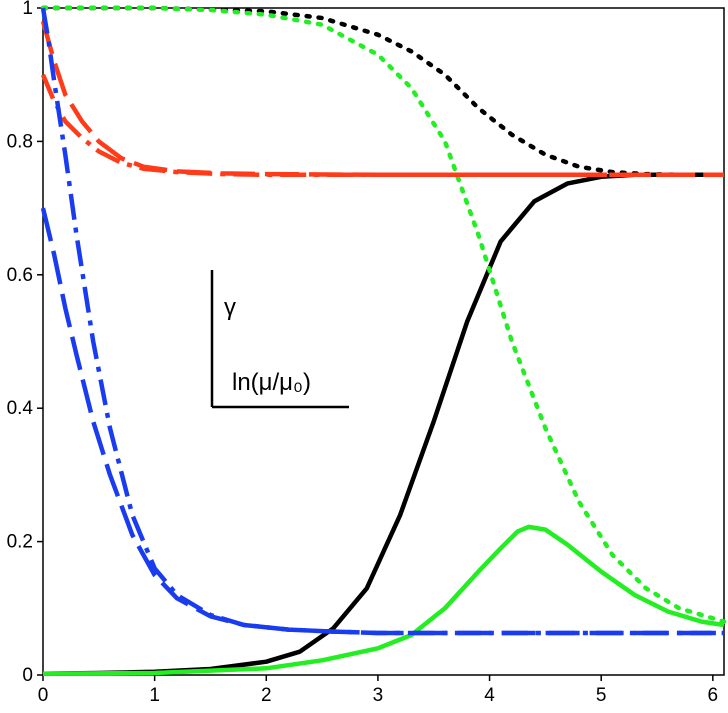 The height and width of the screenshot is (713, 728). I want to click on x-tick-label: 2, so click(266, 695).